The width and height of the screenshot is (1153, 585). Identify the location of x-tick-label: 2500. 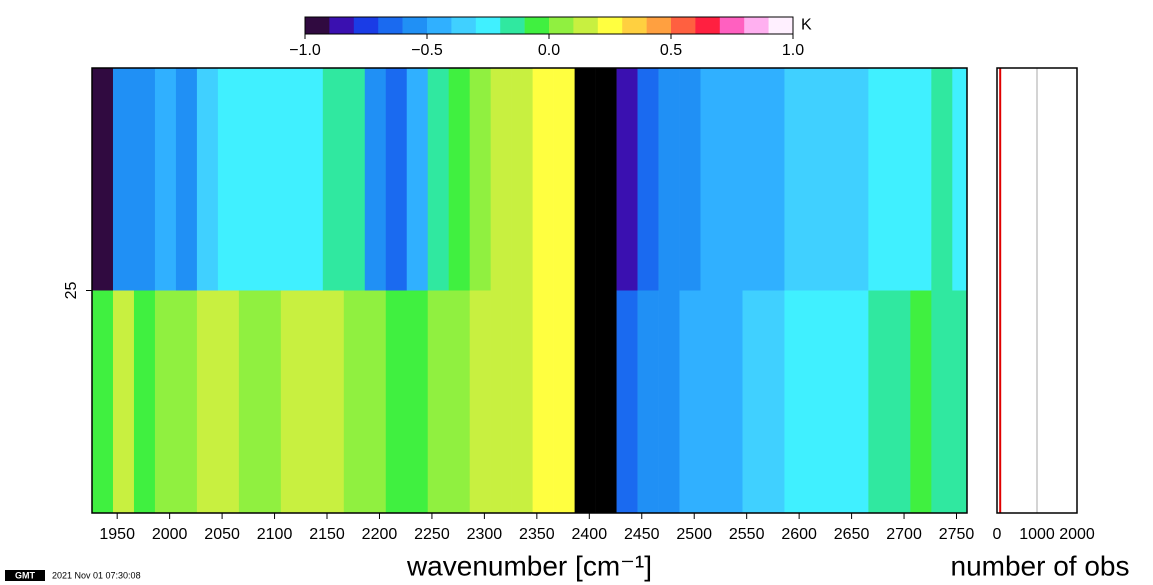
(694, 534).